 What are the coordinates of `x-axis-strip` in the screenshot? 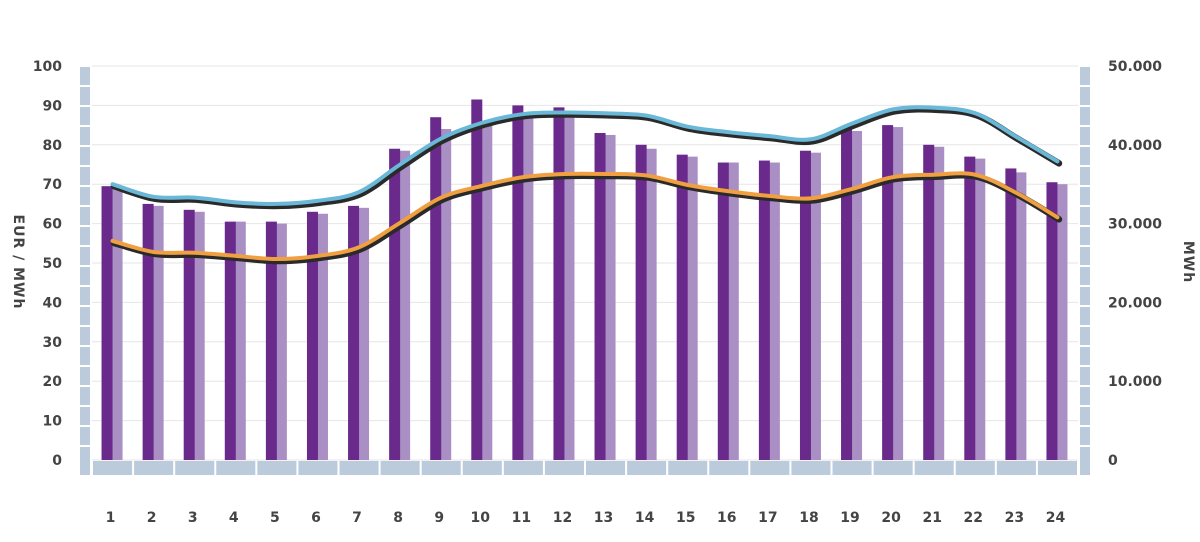 It's located at (585, 468).